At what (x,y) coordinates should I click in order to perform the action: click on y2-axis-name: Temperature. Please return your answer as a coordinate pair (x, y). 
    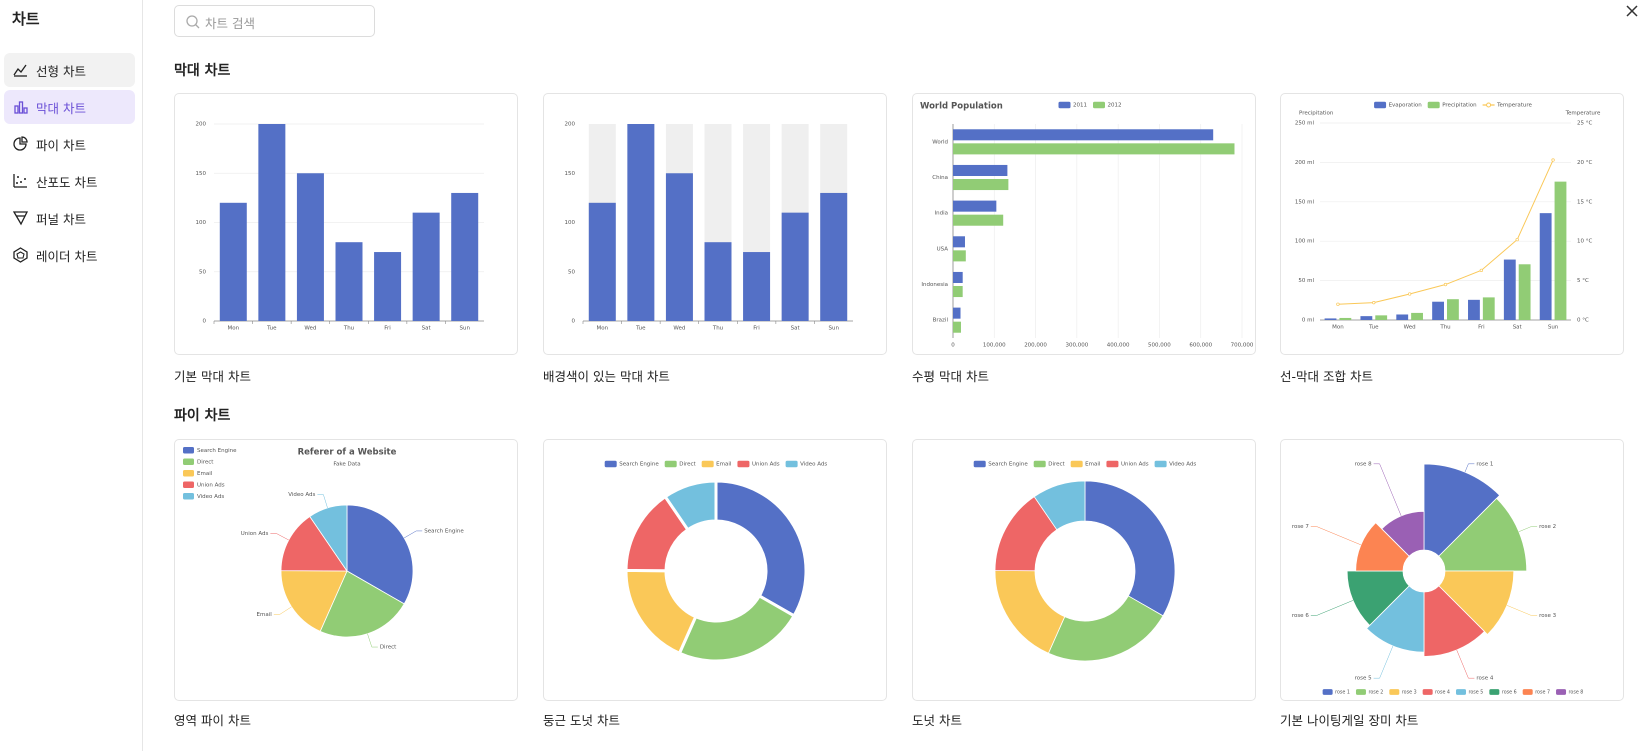
    Looking at the image, I should click on (1583, 114).